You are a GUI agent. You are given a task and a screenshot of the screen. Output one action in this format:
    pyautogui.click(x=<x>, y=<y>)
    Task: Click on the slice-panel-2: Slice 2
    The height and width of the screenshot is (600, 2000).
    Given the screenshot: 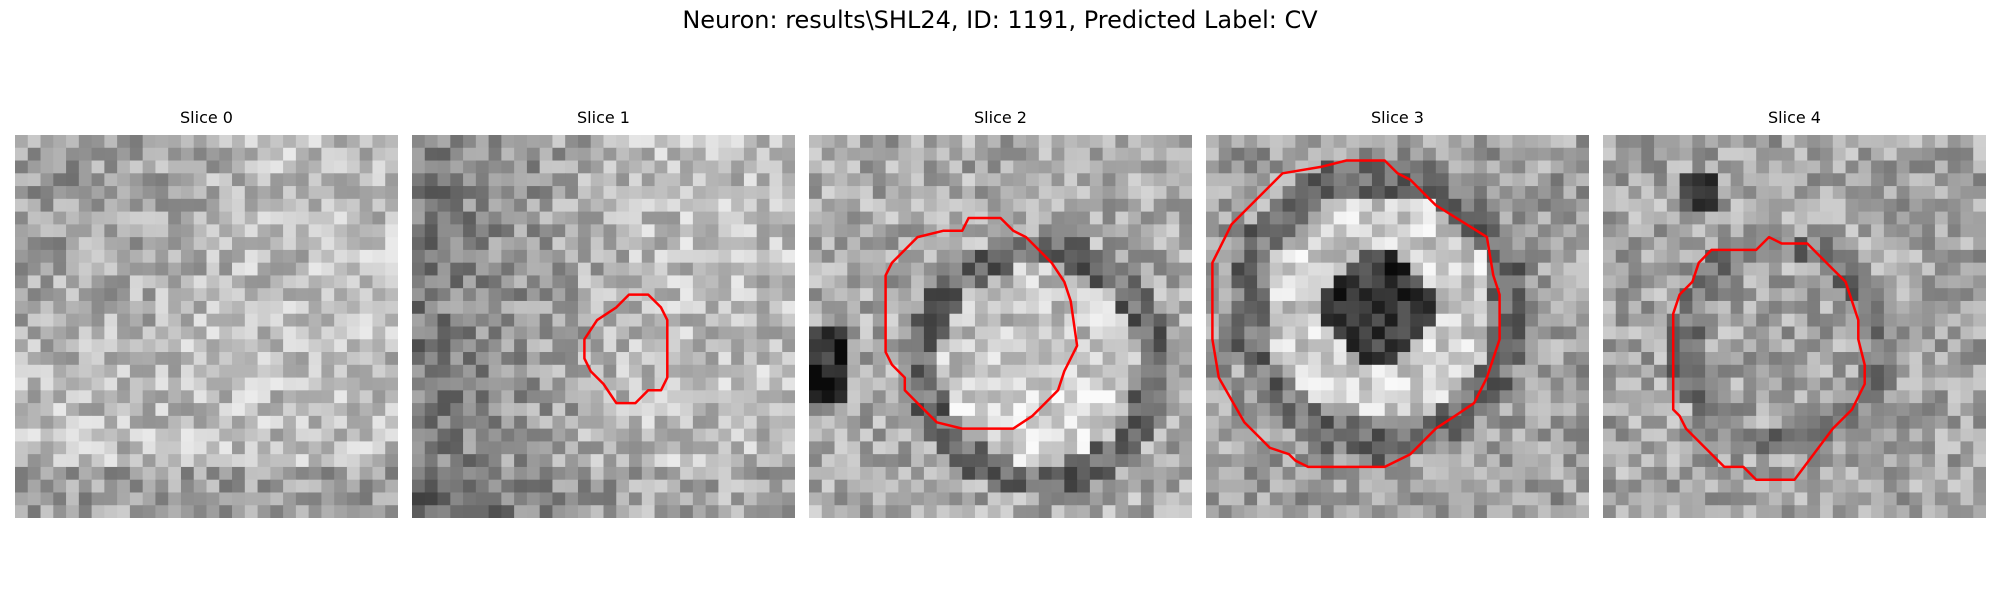 What is the action you would take?
    pyautogui.click(x=1000, y=118)
    